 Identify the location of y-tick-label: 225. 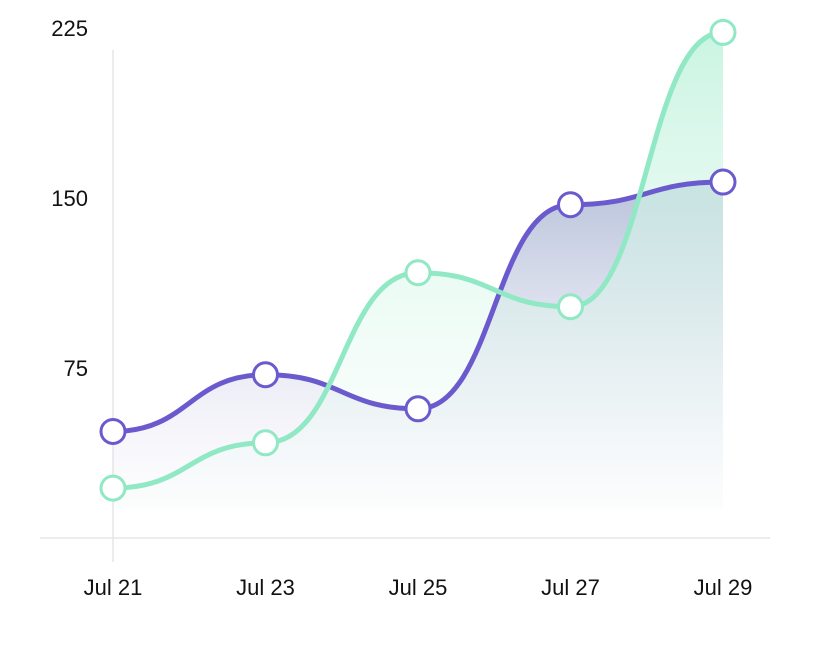
(69, 28).